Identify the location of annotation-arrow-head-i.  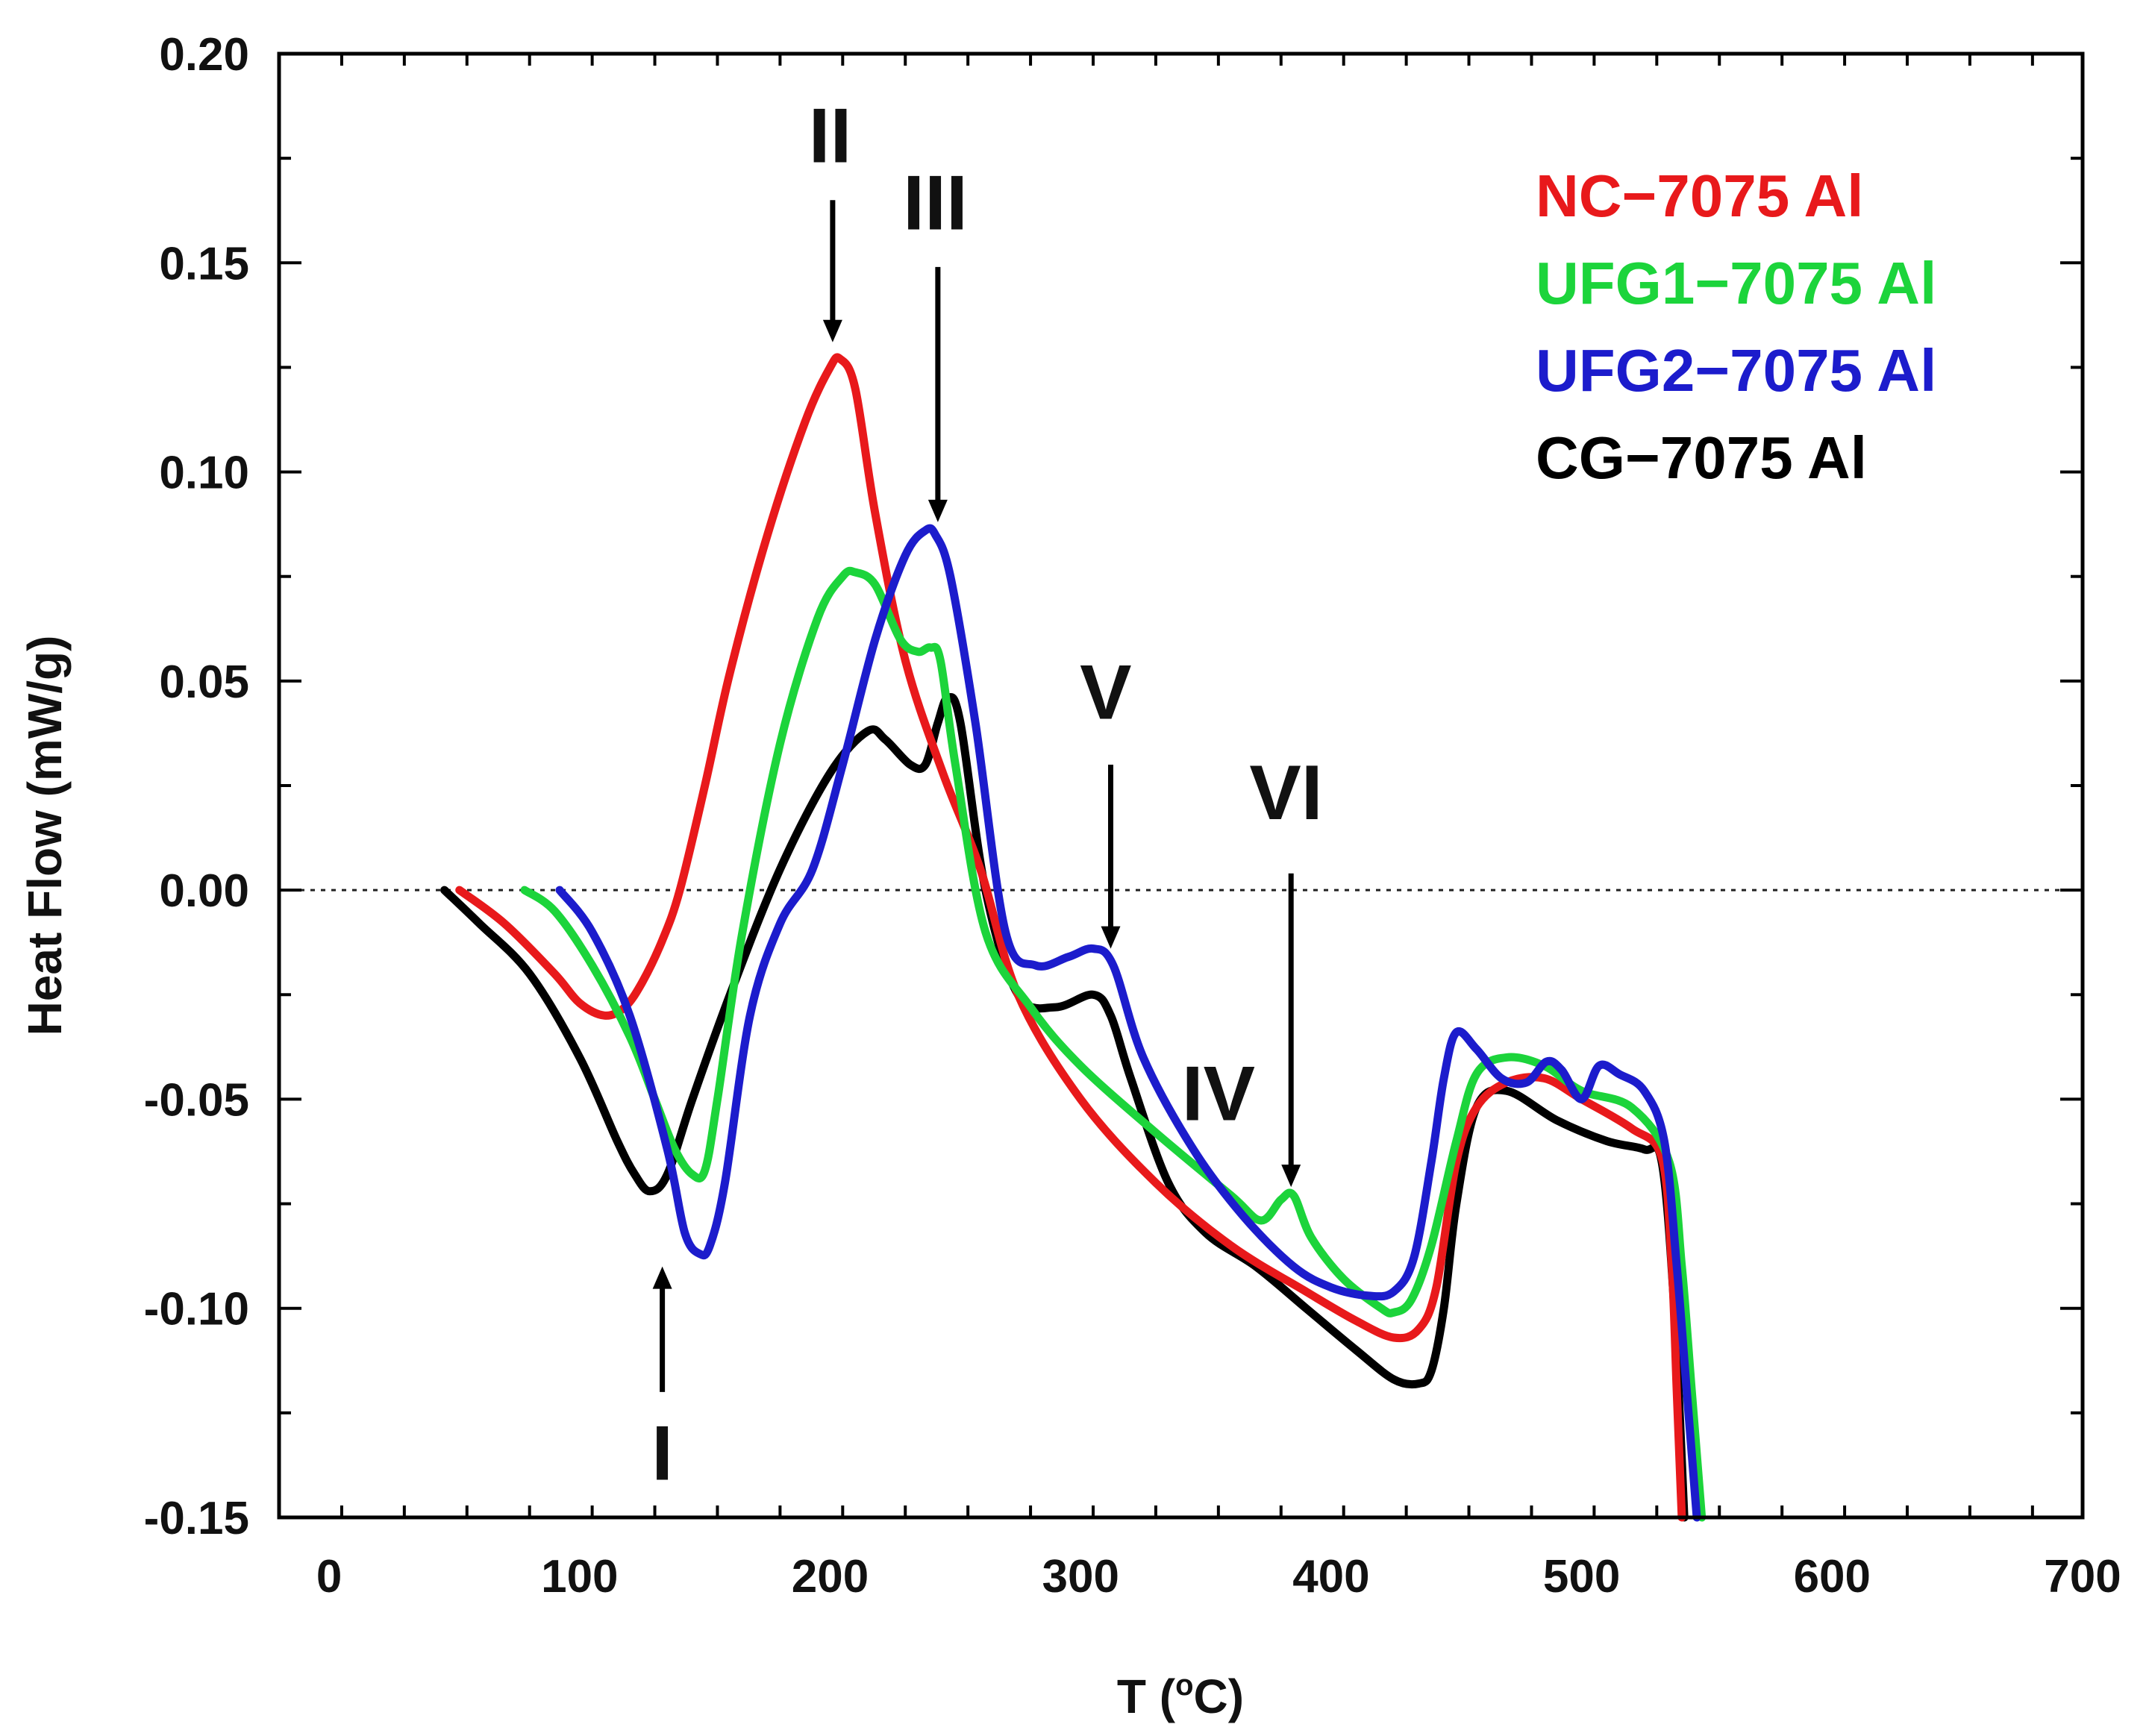
(662, 1278).